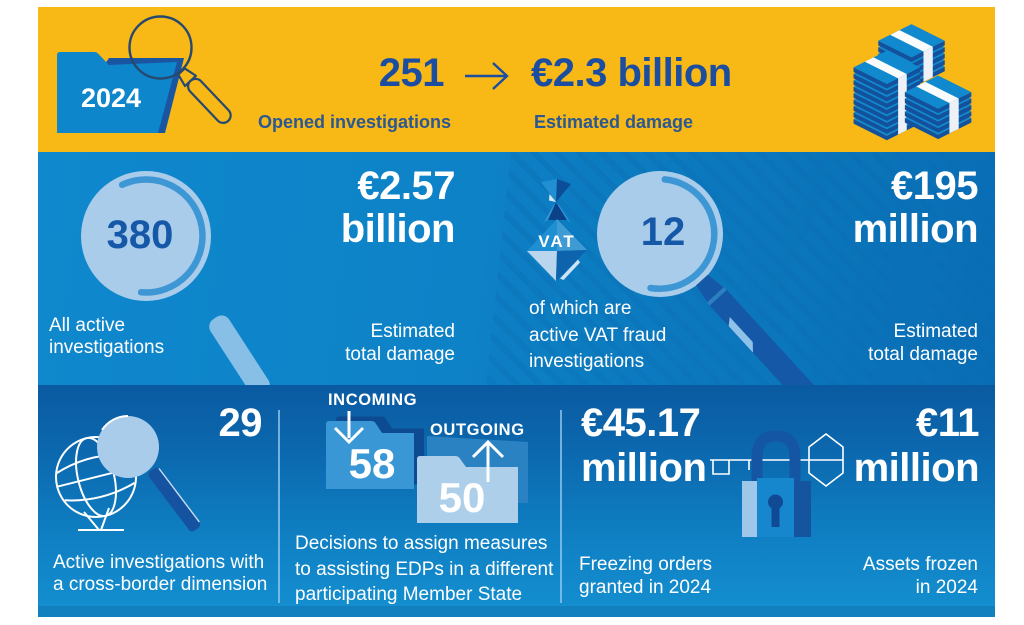 This screenshot has width=1024, height=625. I want to click on total-damage-label: Estimated total damage, so click(365, 343).